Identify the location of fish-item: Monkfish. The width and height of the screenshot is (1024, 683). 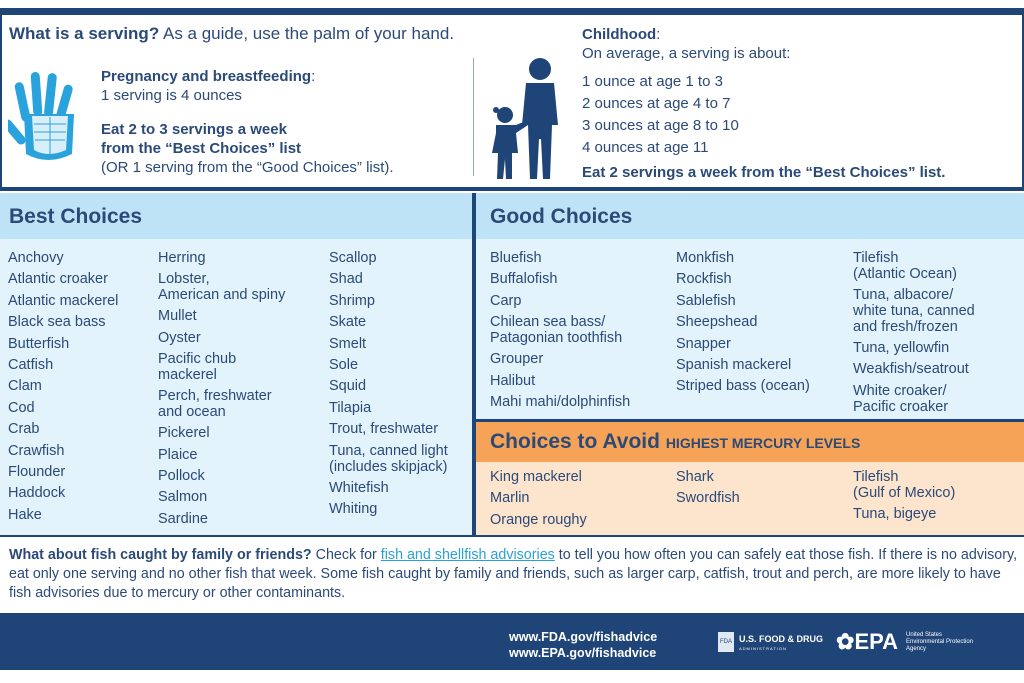
(705, 258).